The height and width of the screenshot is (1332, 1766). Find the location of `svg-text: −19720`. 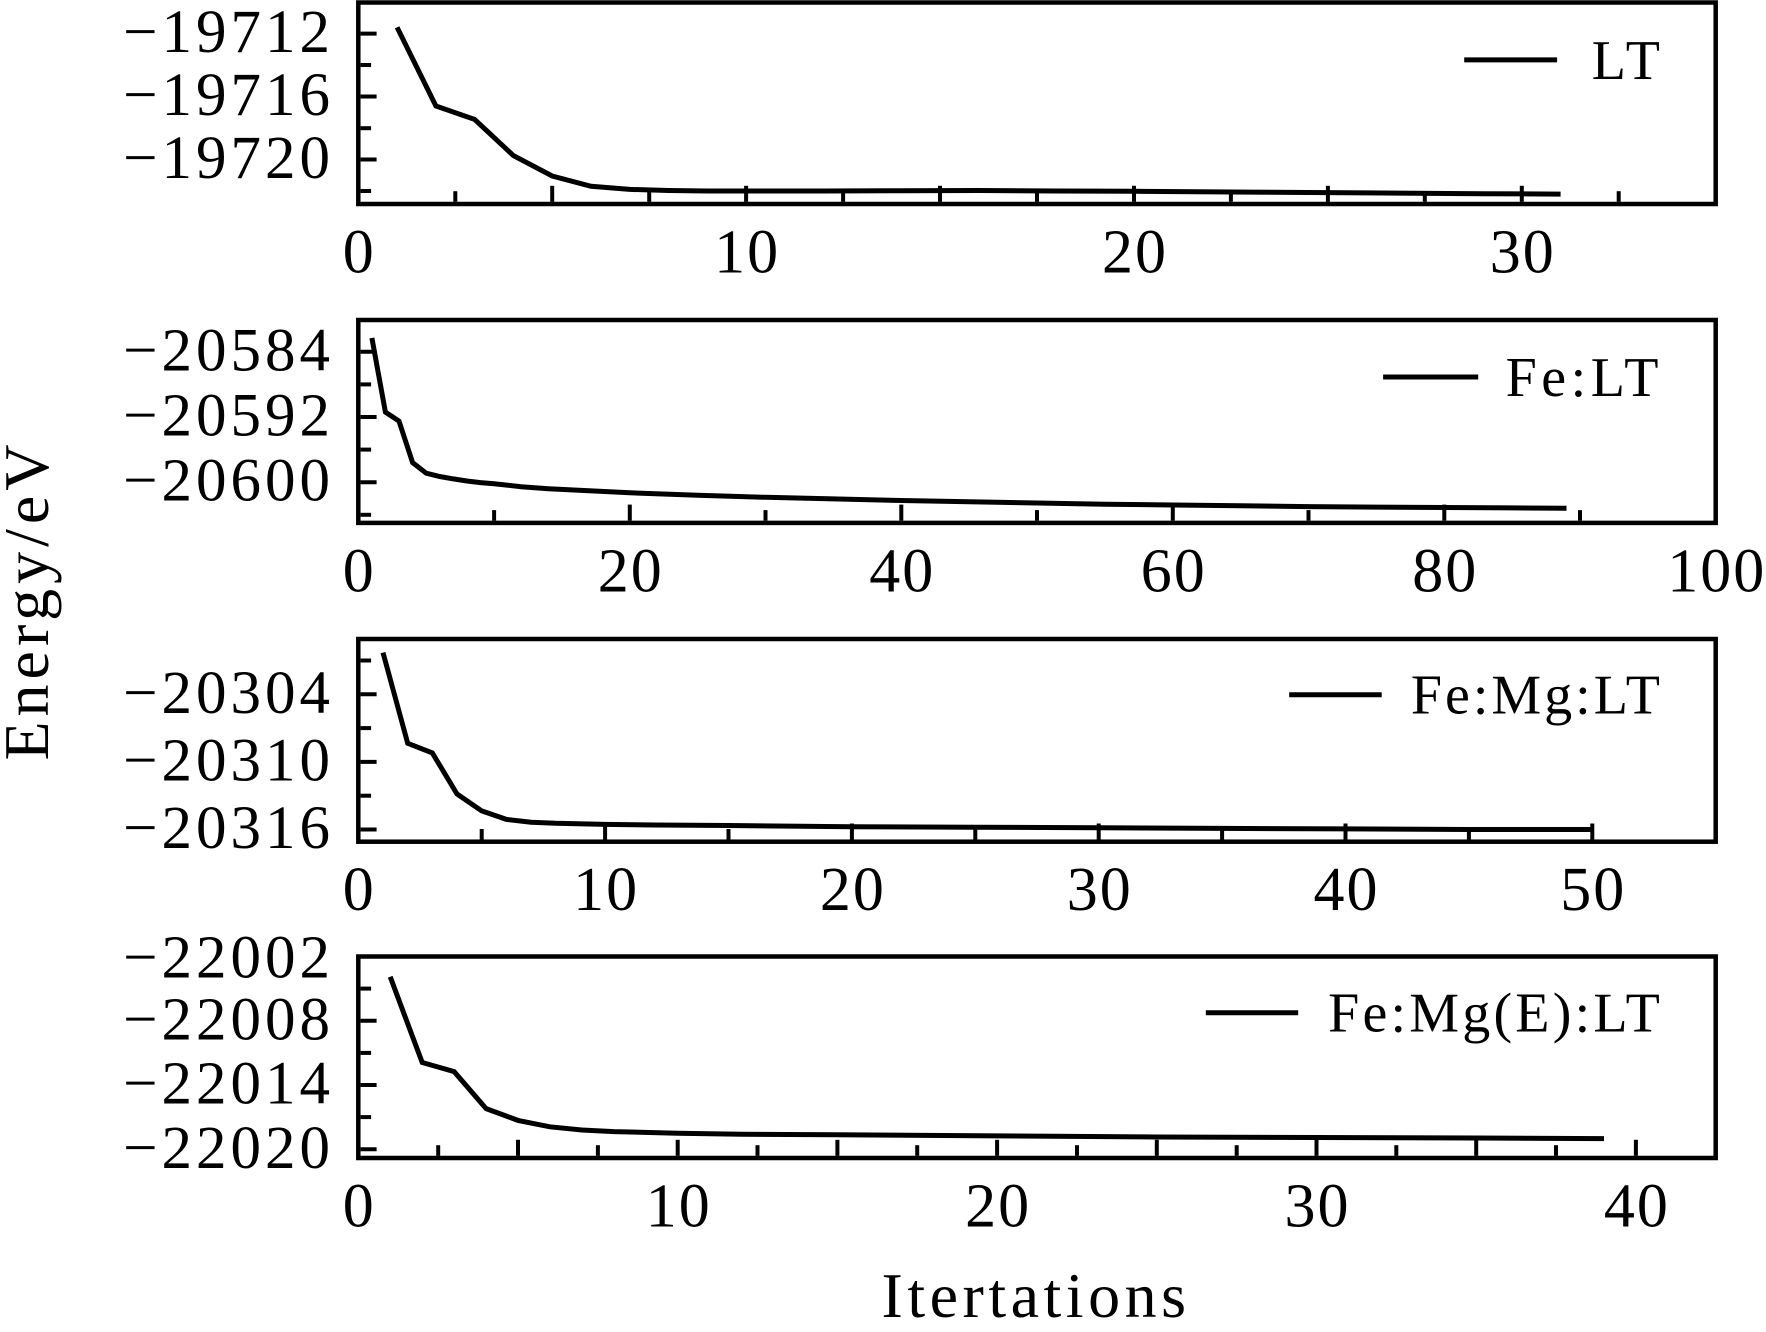

svg-text: −19720 is located at coordinates (228, 158).